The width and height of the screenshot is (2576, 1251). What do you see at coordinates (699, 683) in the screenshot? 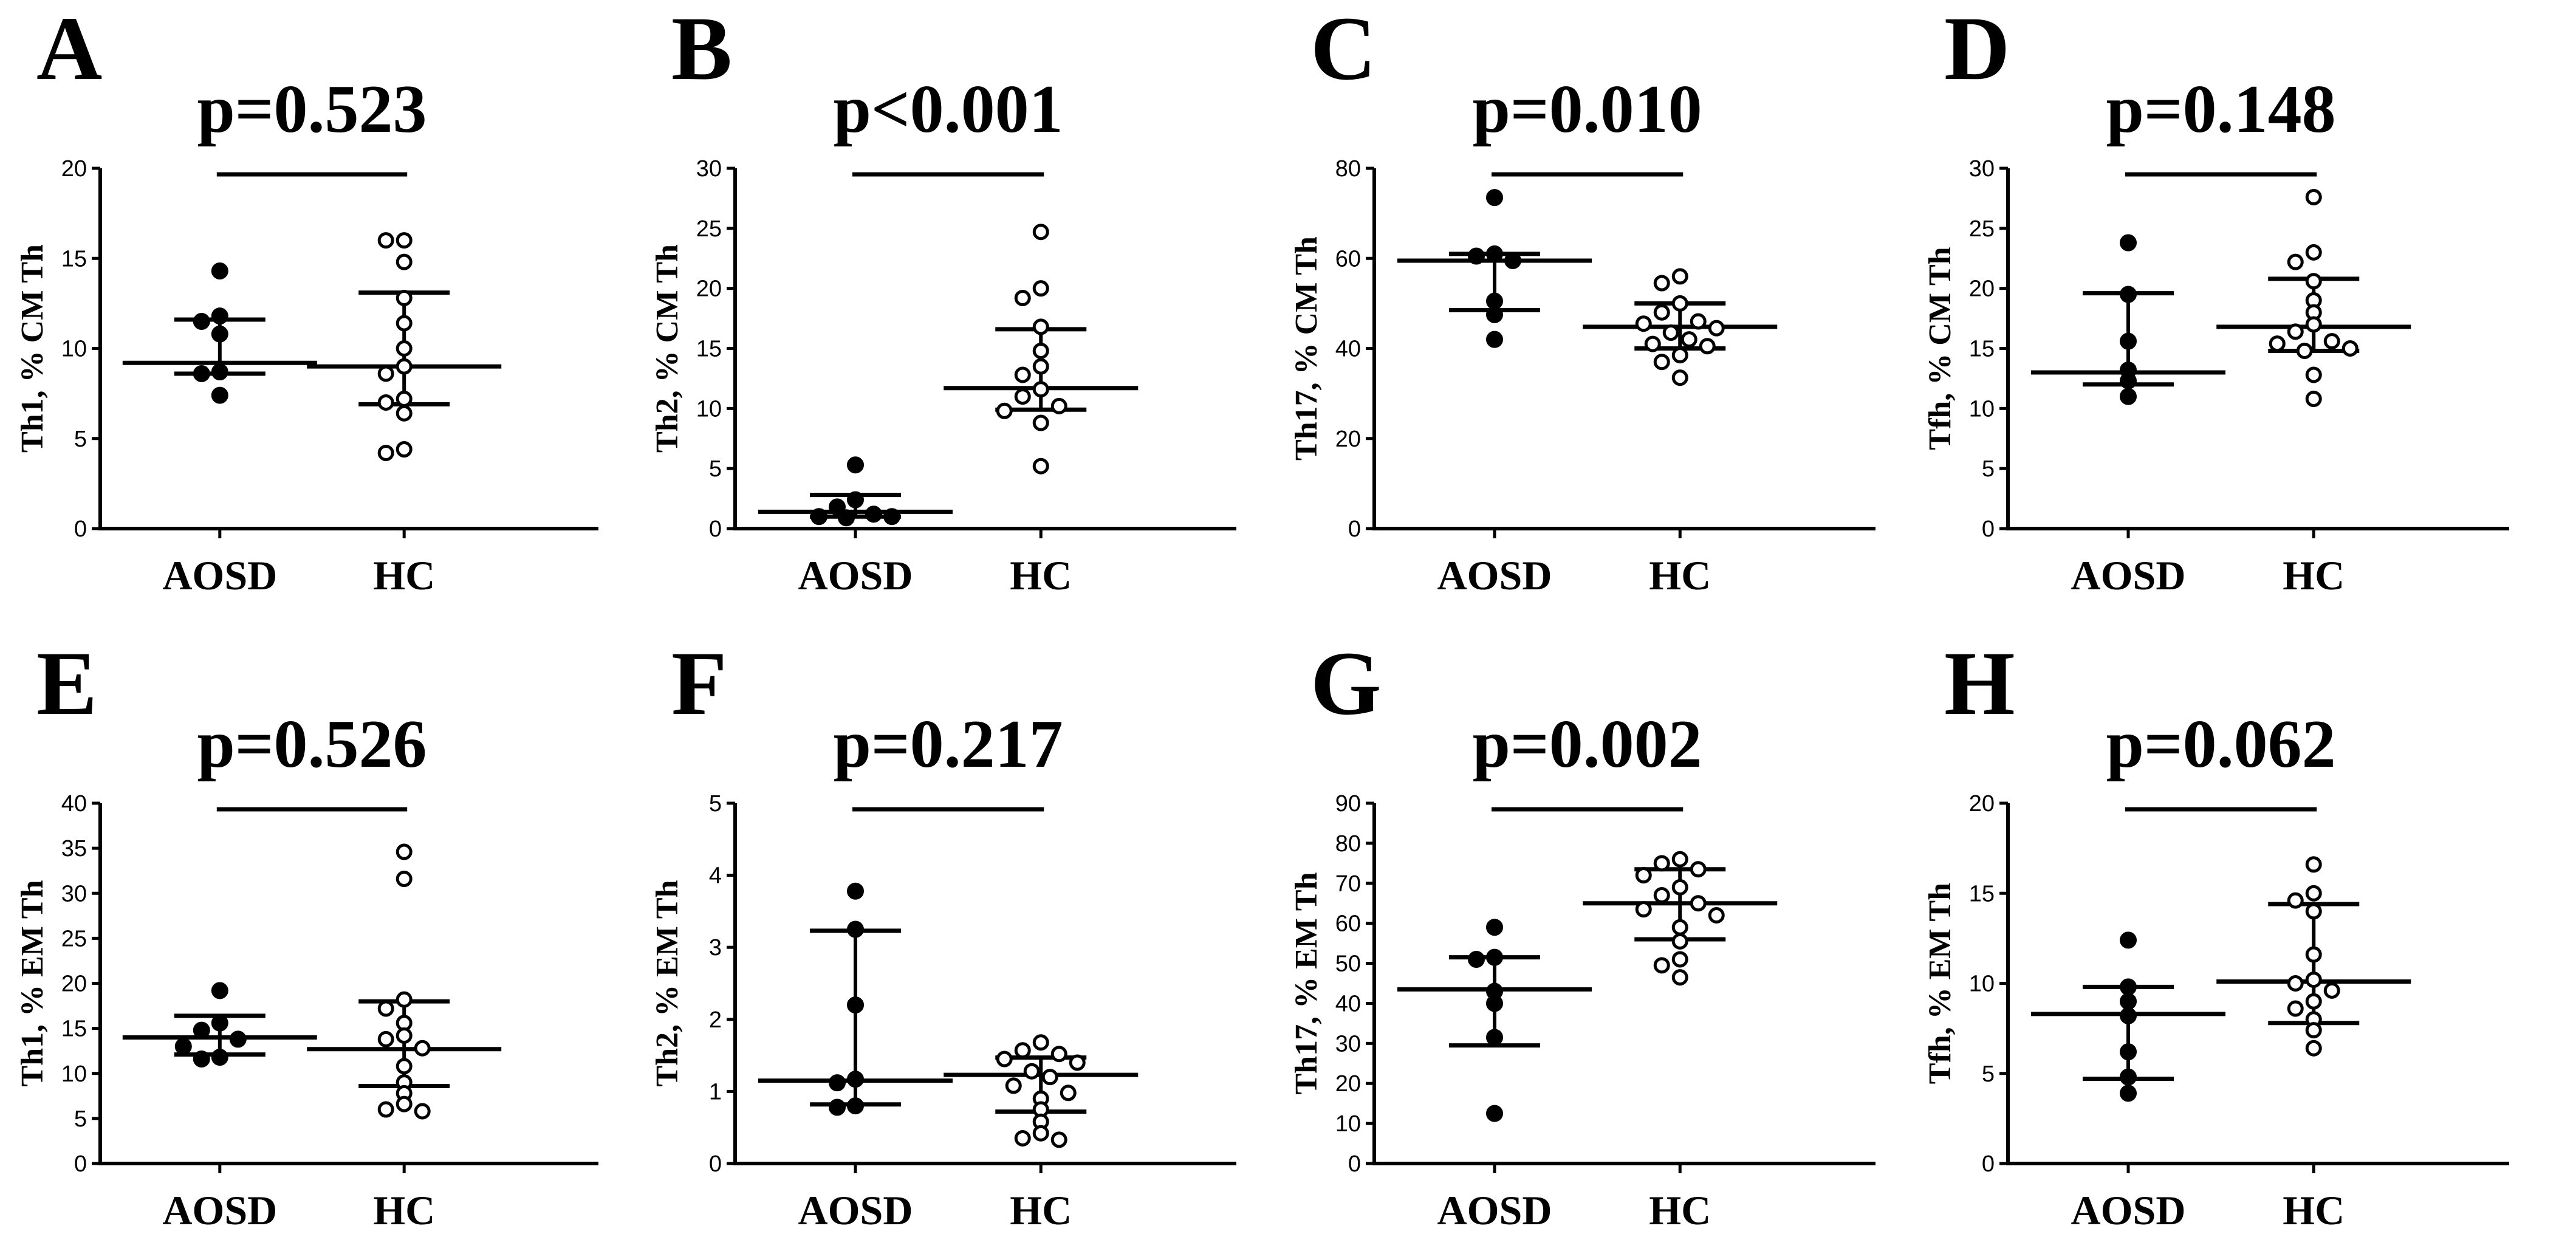
I see `panel-letter: F` at bounding box center [699, 683].